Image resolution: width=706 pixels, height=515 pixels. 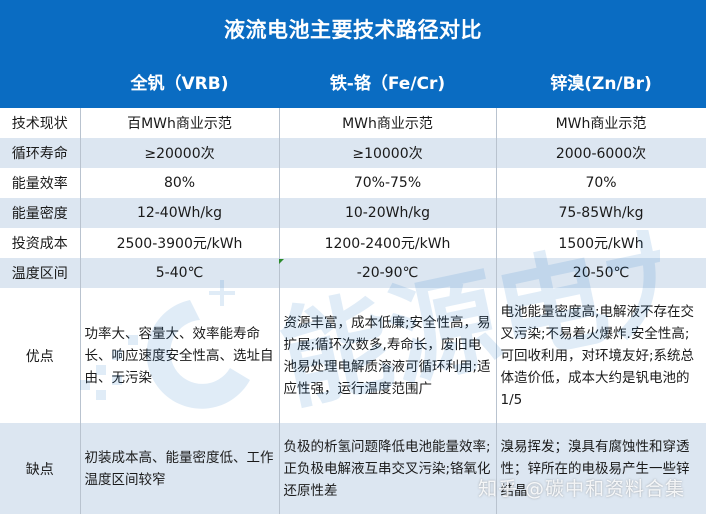 I want to click on column-header-vrb: 全钒（VRB), so click(x=179, y=84).